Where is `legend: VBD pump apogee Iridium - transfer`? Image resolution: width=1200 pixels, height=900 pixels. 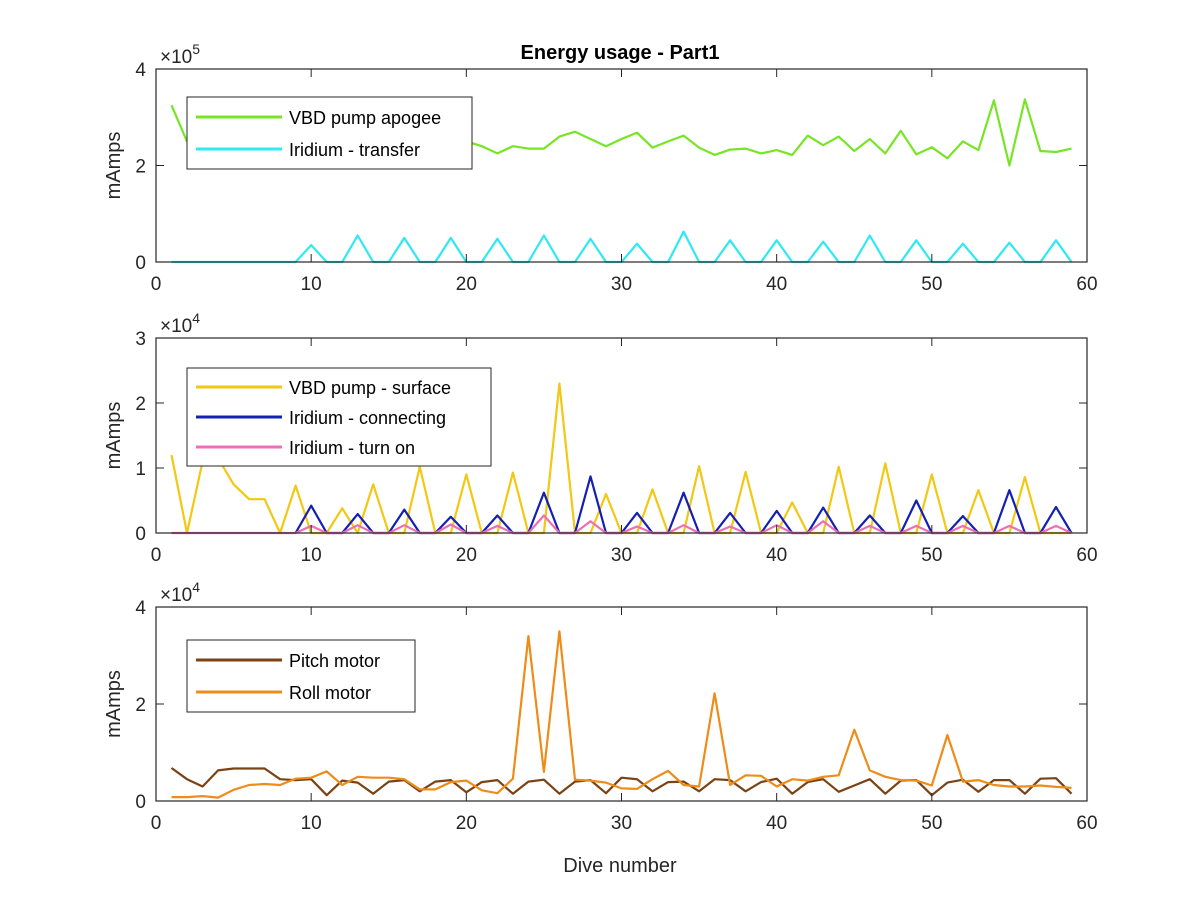 legend: VBD pump apogee Iridium - transfer is located at coordinates (329, 133).